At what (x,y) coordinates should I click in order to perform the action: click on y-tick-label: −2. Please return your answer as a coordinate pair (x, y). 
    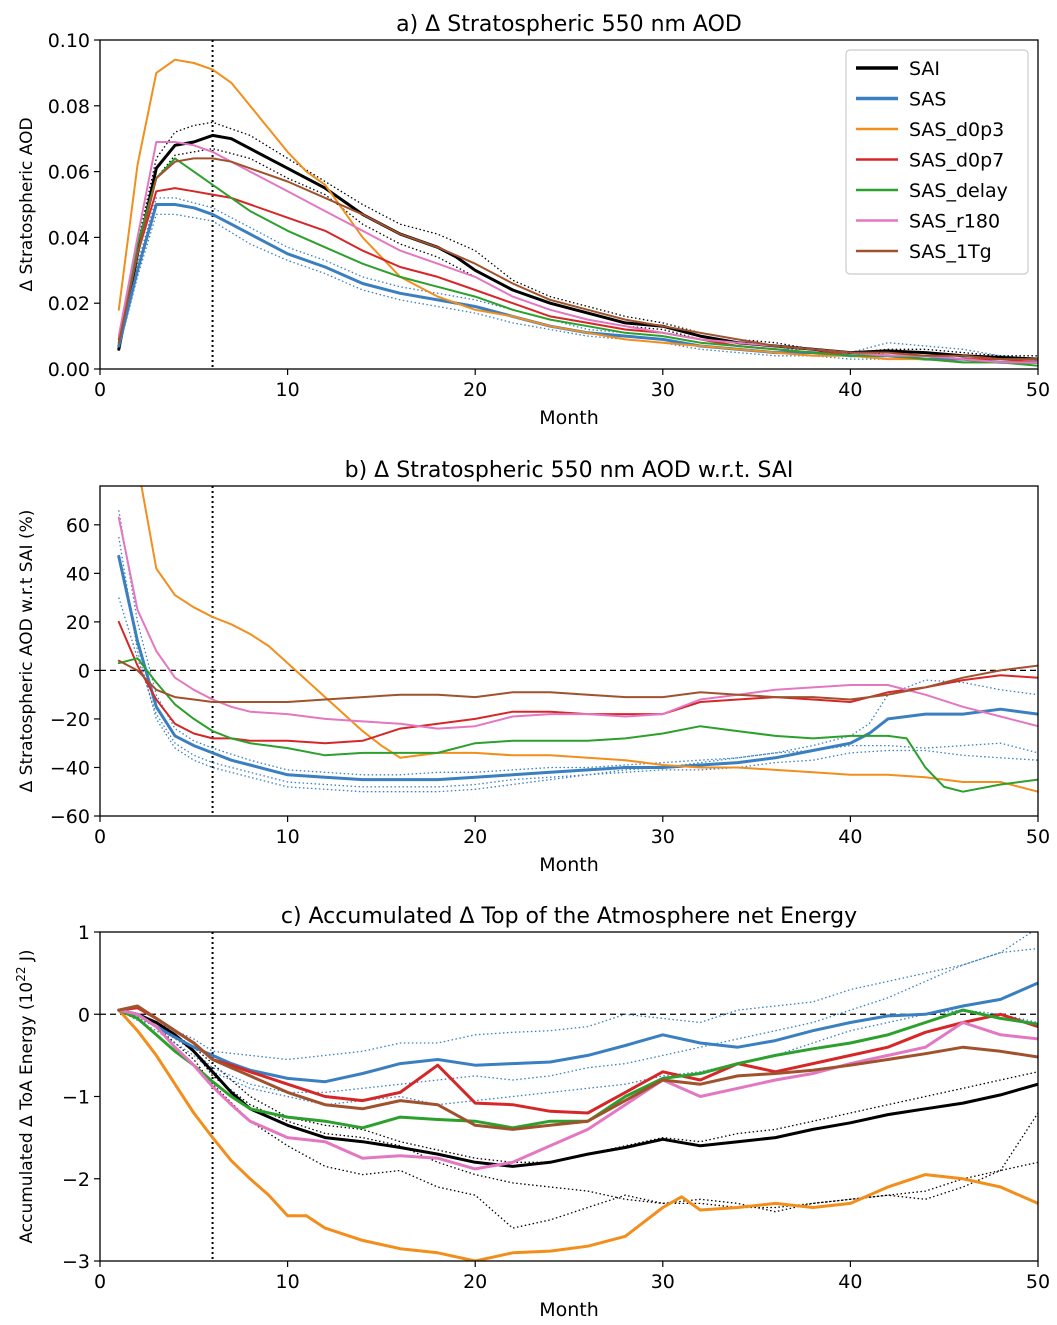
    Looking at the image, I should click on (76, 1180).